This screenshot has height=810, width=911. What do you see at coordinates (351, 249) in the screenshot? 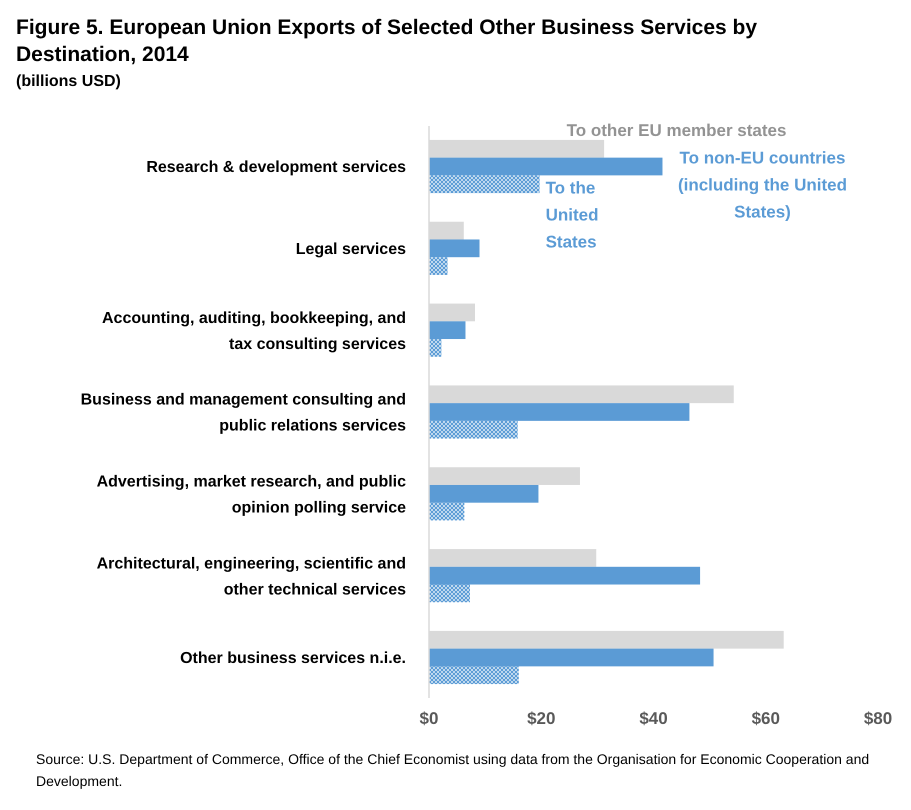
I see `y-tick-label: Legal services` at bounding box center [351, 249].